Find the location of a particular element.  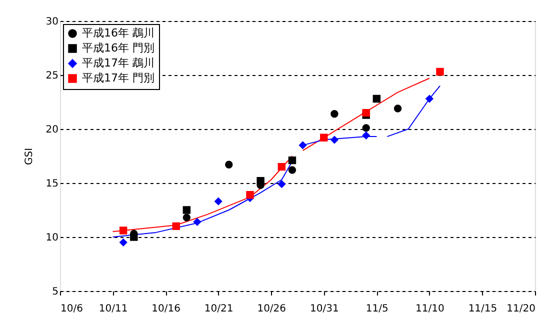

legend-label: 平成17年 門別 is located at coordinates (118, 78).